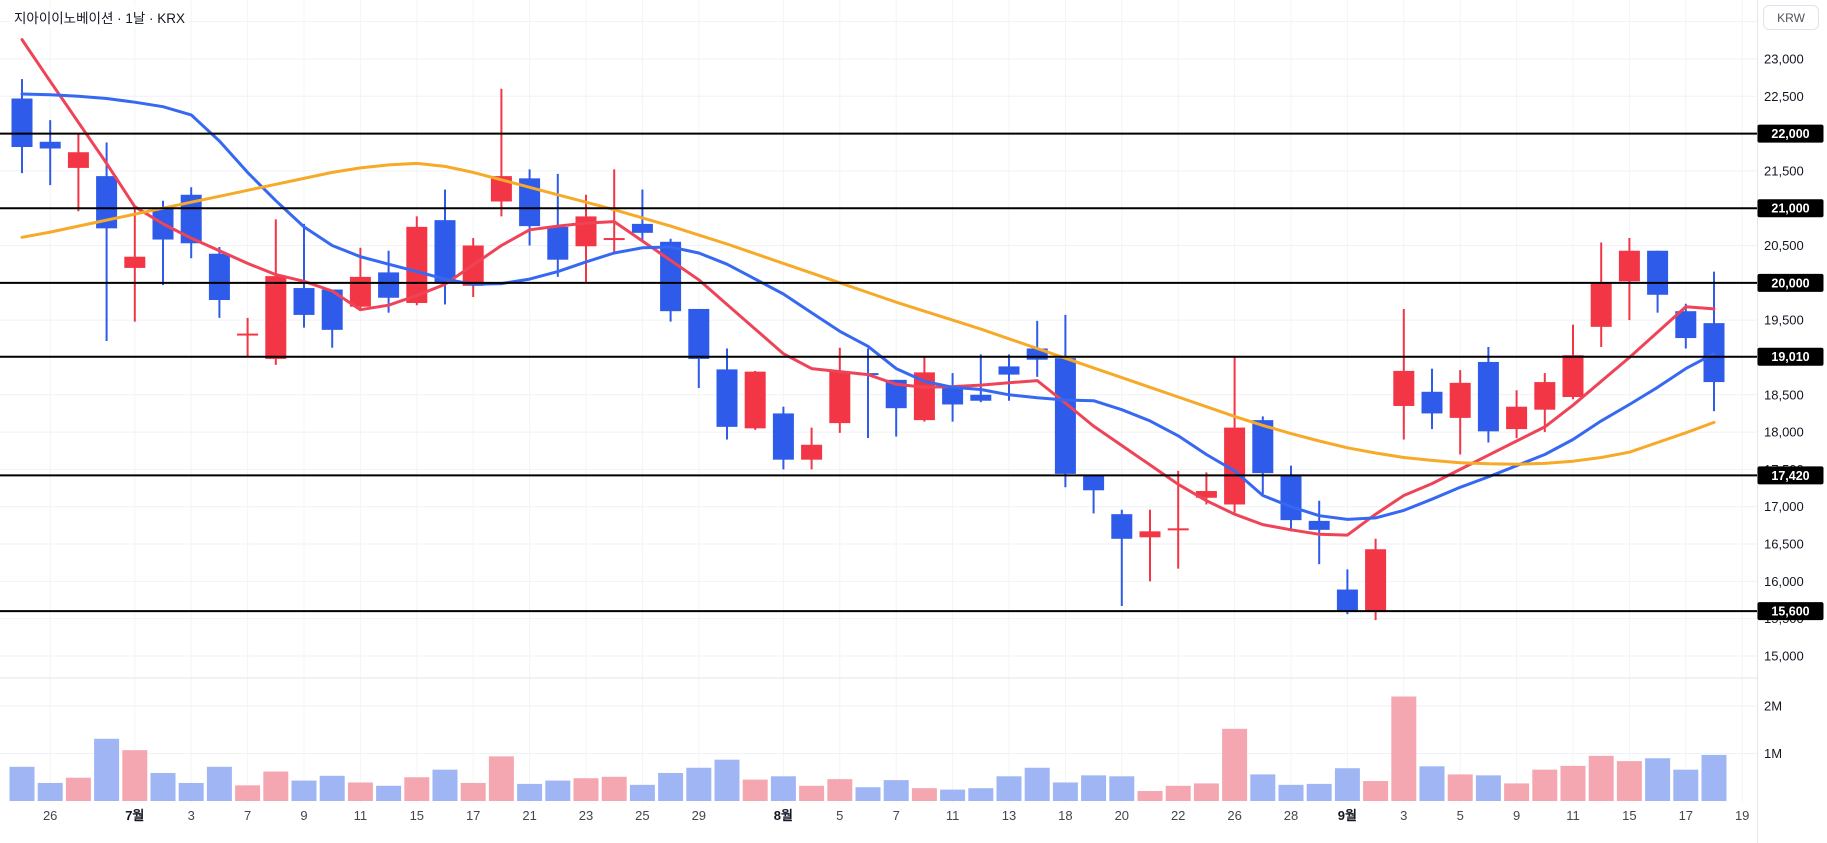 The image size is (1827, 843). I want to click on date-tick-label: 20, so click(1122, 815).